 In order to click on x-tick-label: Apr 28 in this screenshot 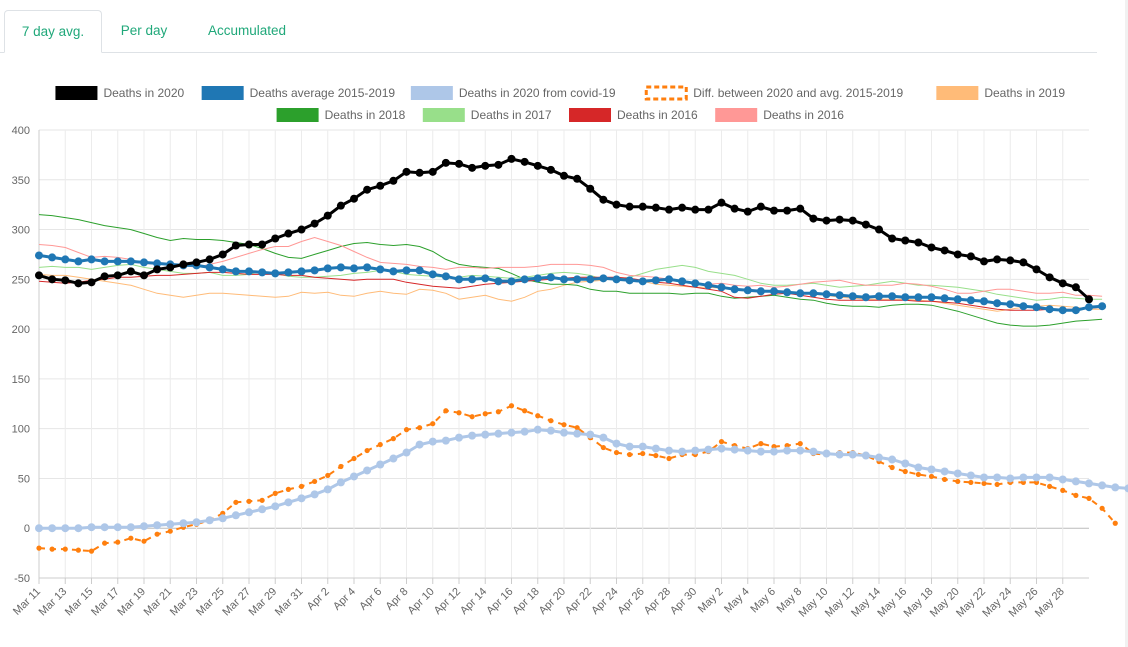, I will do `click(657, 601)`.